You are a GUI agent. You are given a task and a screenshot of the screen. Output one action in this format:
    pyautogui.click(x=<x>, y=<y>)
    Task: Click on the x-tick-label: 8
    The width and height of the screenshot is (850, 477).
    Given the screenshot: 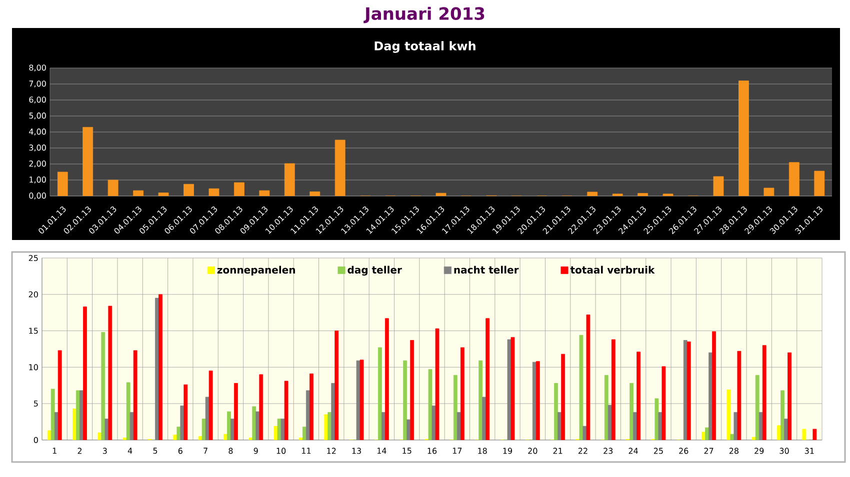 What is the action you would take?
    pyautogui.click(x=230, y=451)
    